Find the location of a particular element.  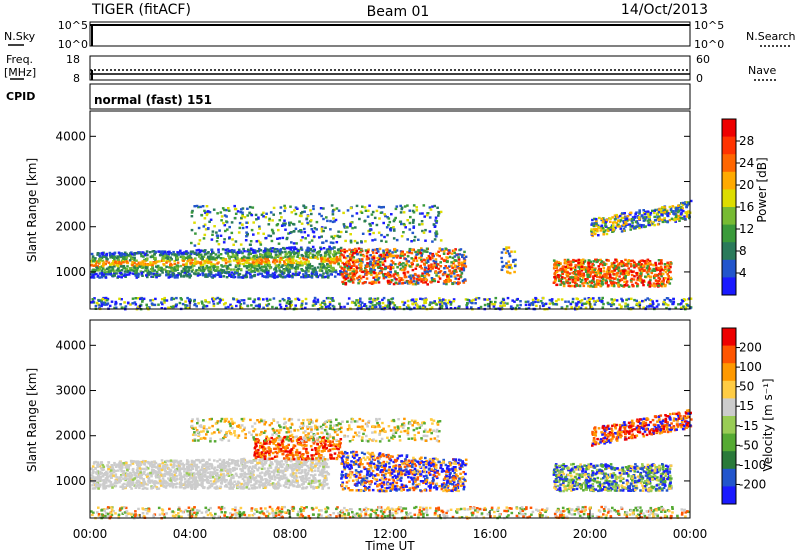

nave-label: Nave is located at coordinates (762, 70).